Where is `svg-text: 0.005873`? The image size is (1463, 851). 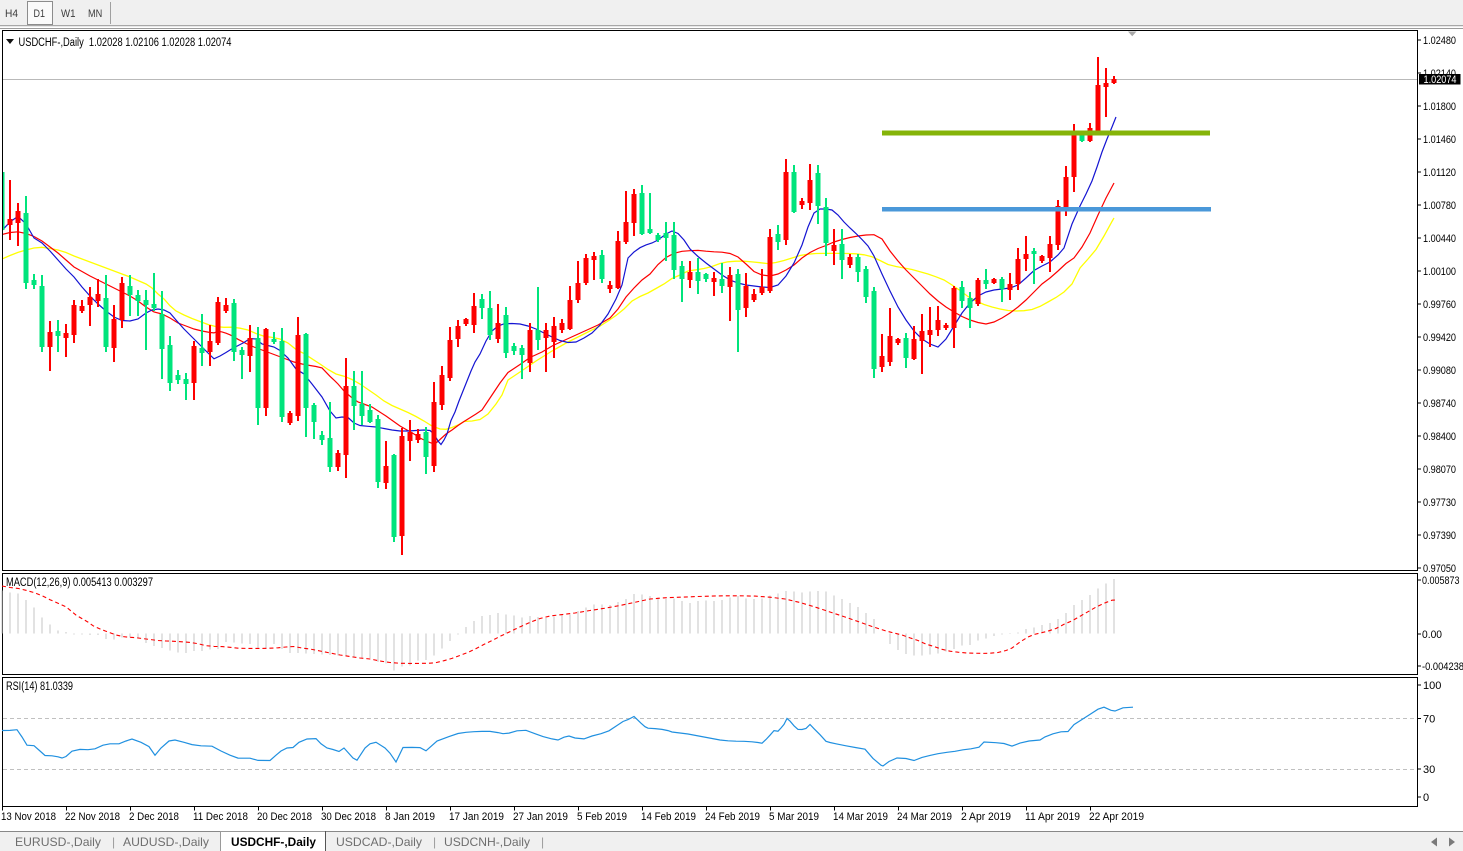 svg-text: 0.005873 is located at coordinates (1441, 581).